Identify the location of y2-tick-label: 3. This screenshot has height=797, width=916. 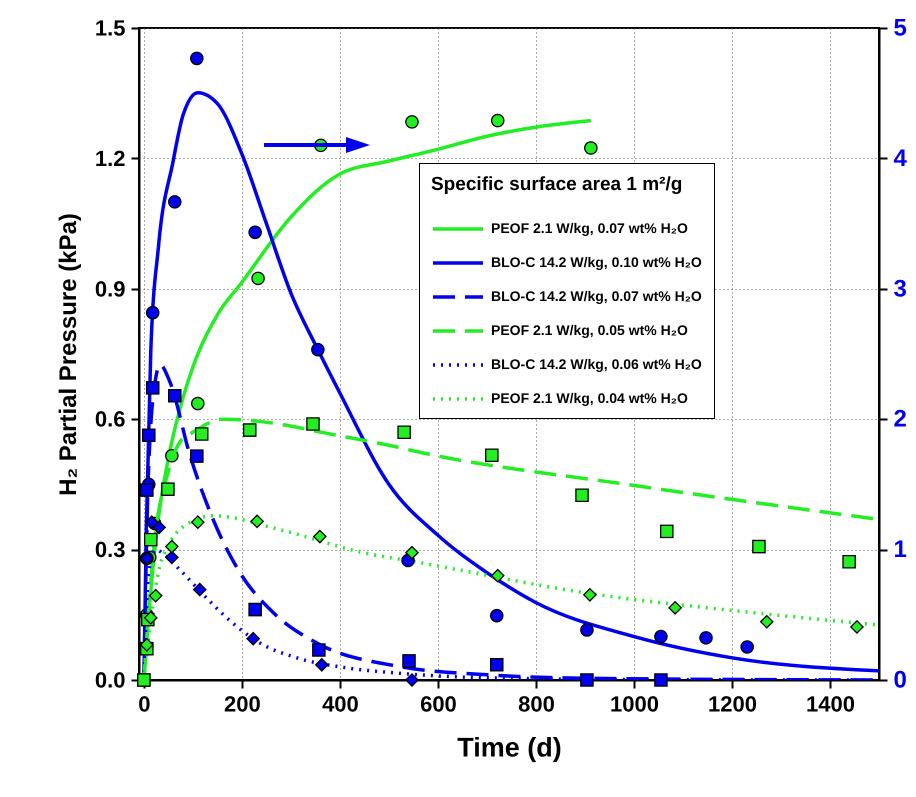
(900, 288).